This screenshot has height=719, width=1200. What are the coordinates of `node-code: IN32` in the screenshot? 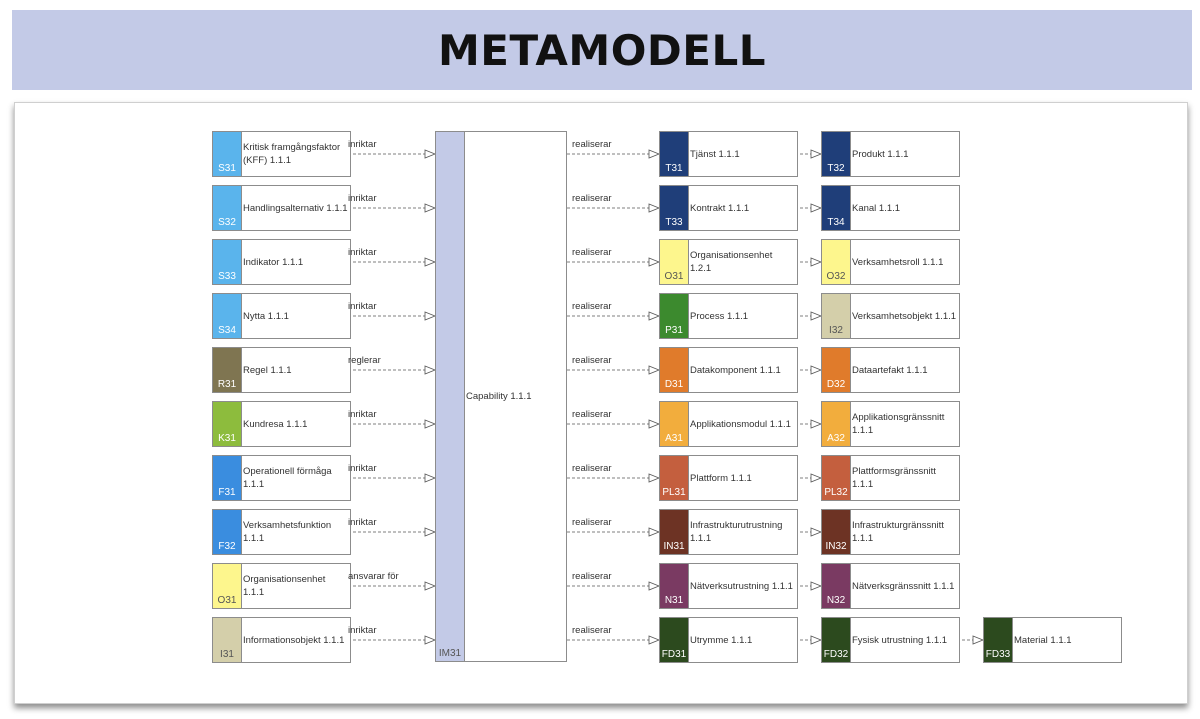 It's located at (836, 546).